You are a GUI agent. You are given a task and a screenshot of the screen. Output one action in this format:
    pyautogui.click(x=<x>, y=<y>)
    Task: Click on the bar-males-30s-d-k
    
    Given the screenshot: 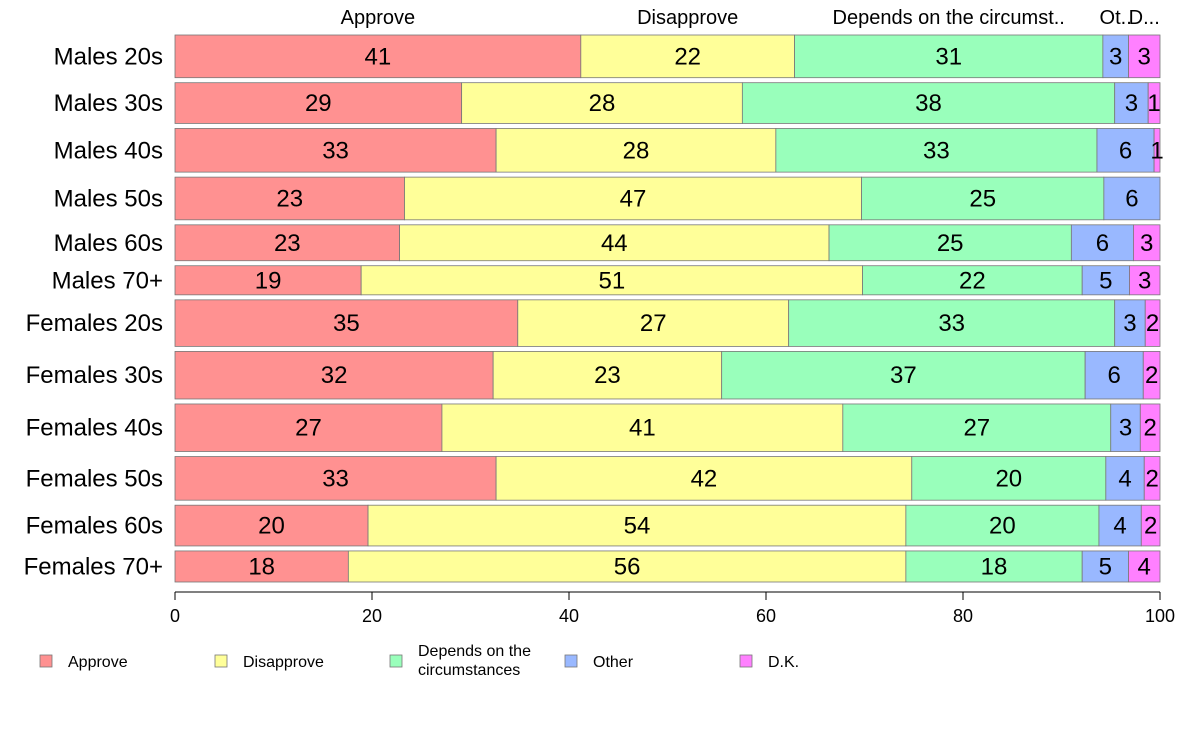 What is the action you would take?
    pyautogui.click(x=1154, y=103)
    